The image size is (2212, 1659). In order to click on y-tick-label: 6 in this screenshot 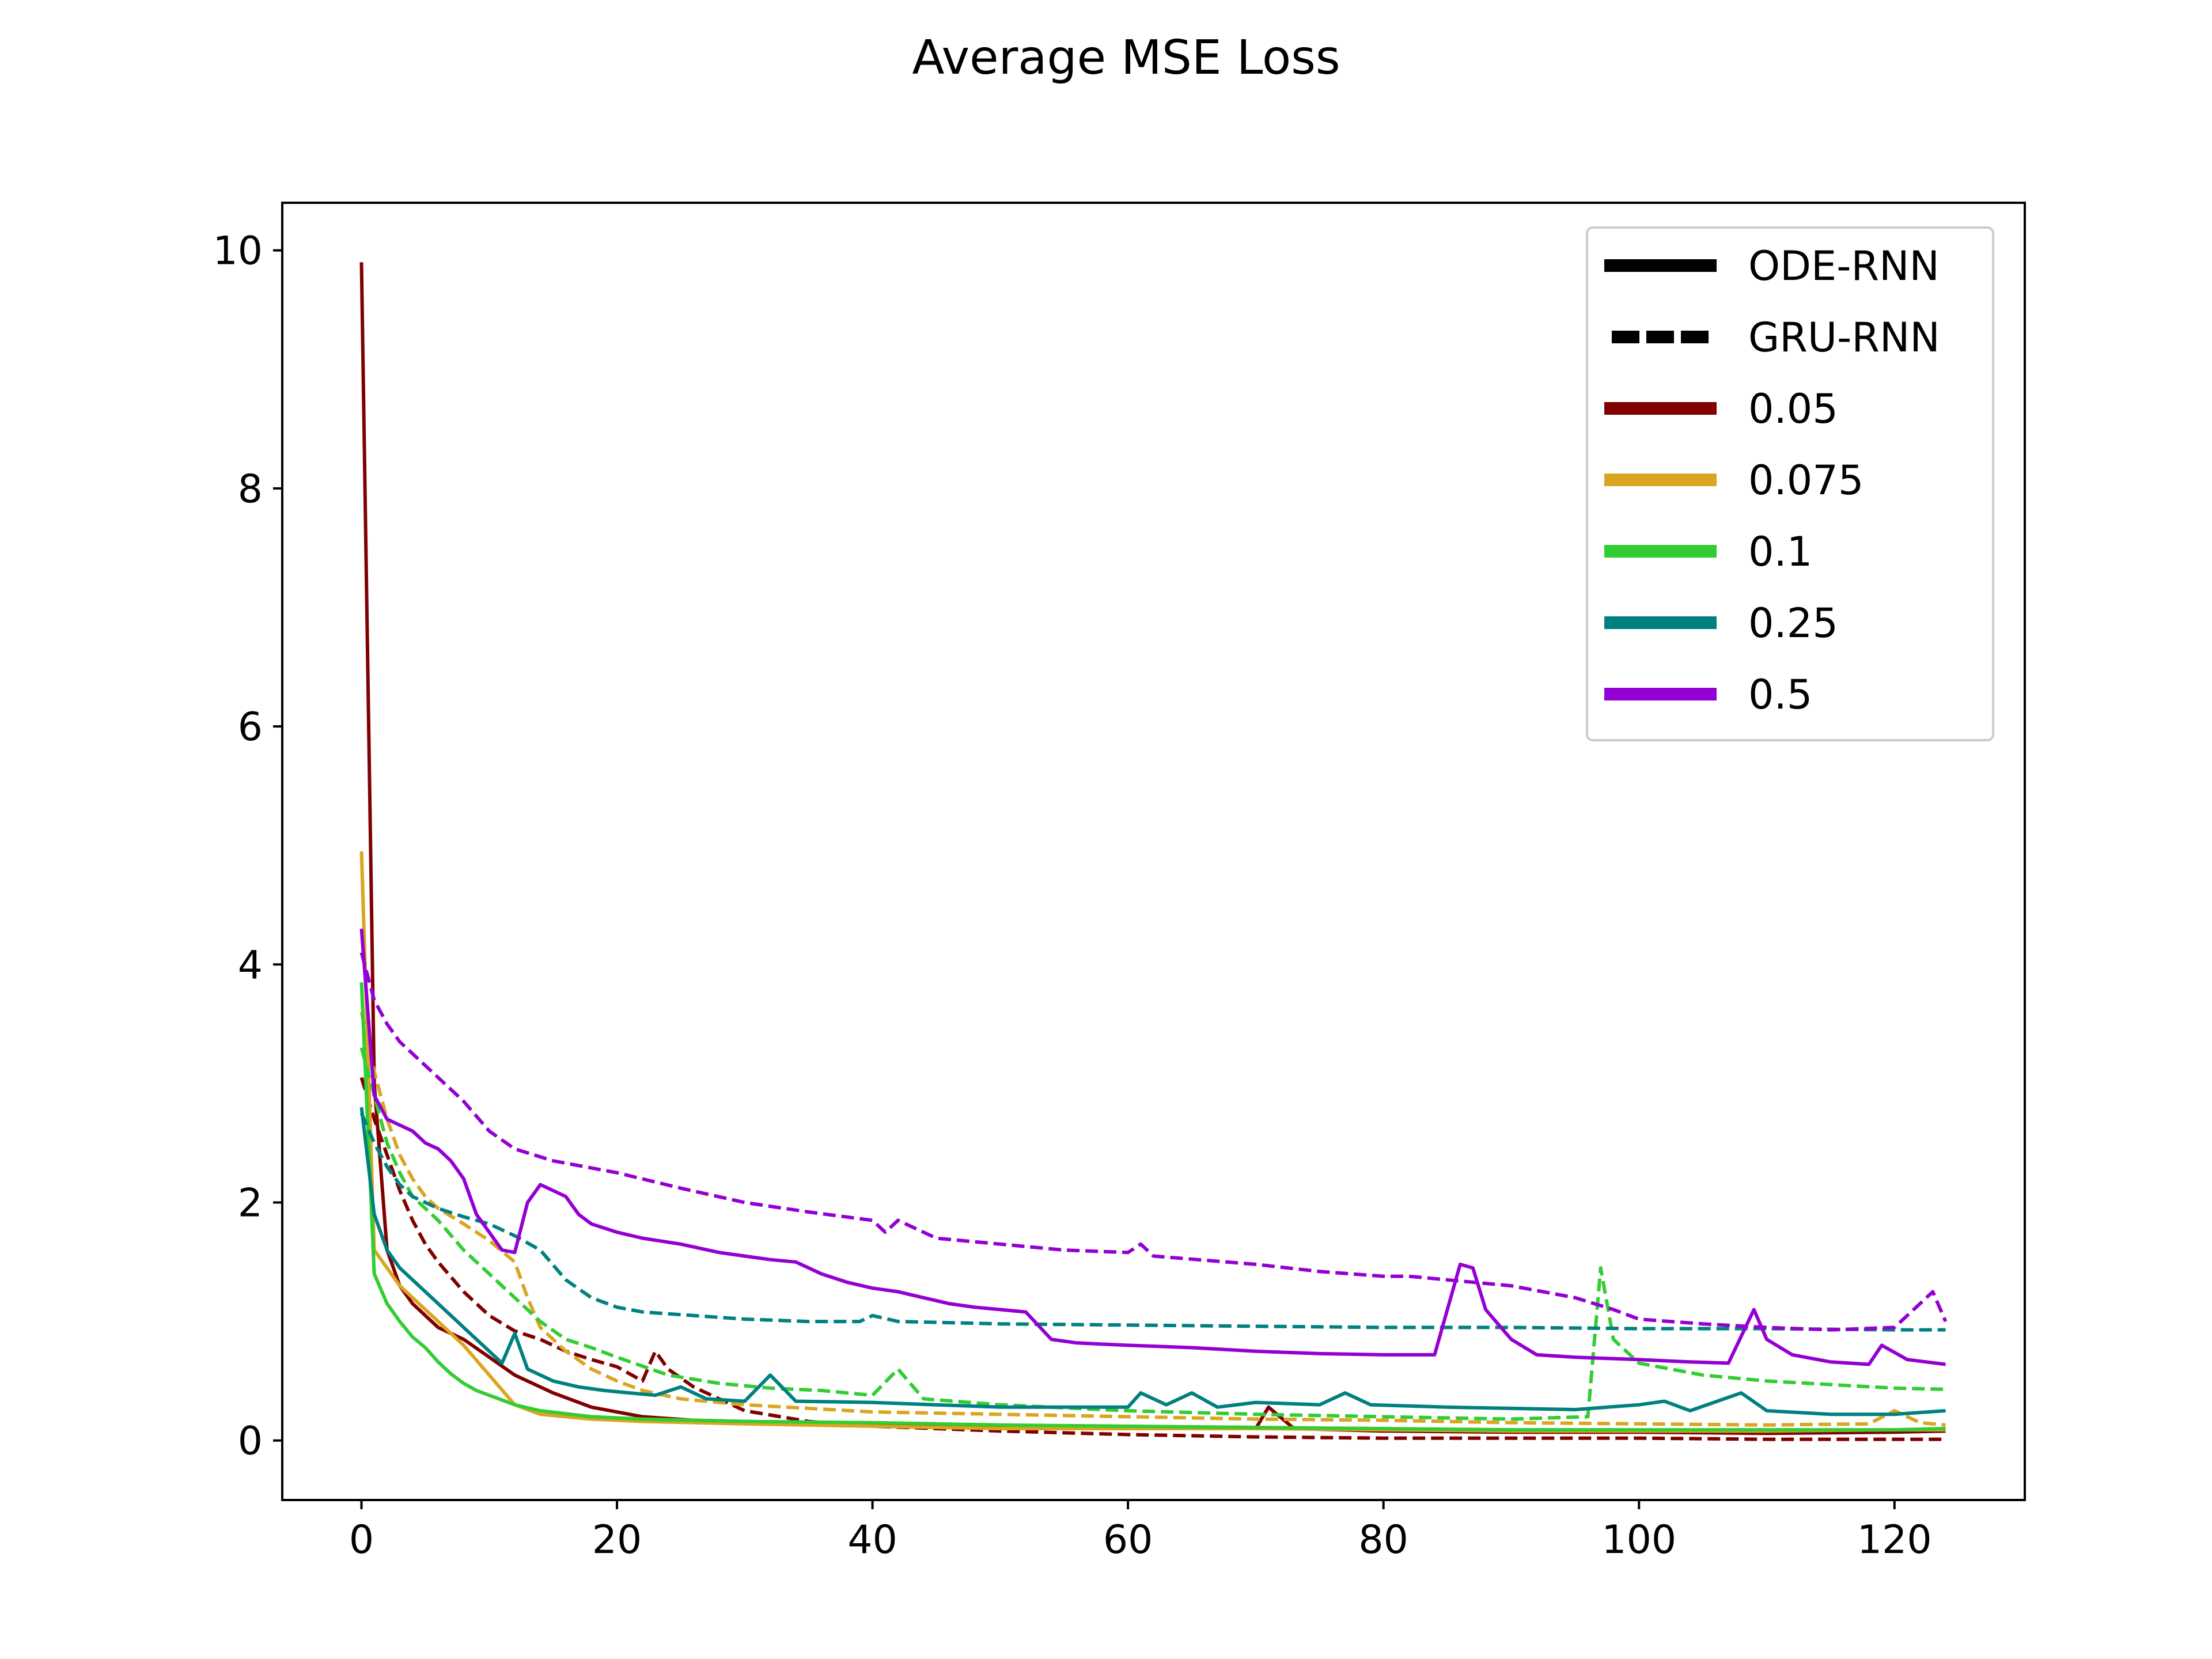, I will do `click(250, 727)`.